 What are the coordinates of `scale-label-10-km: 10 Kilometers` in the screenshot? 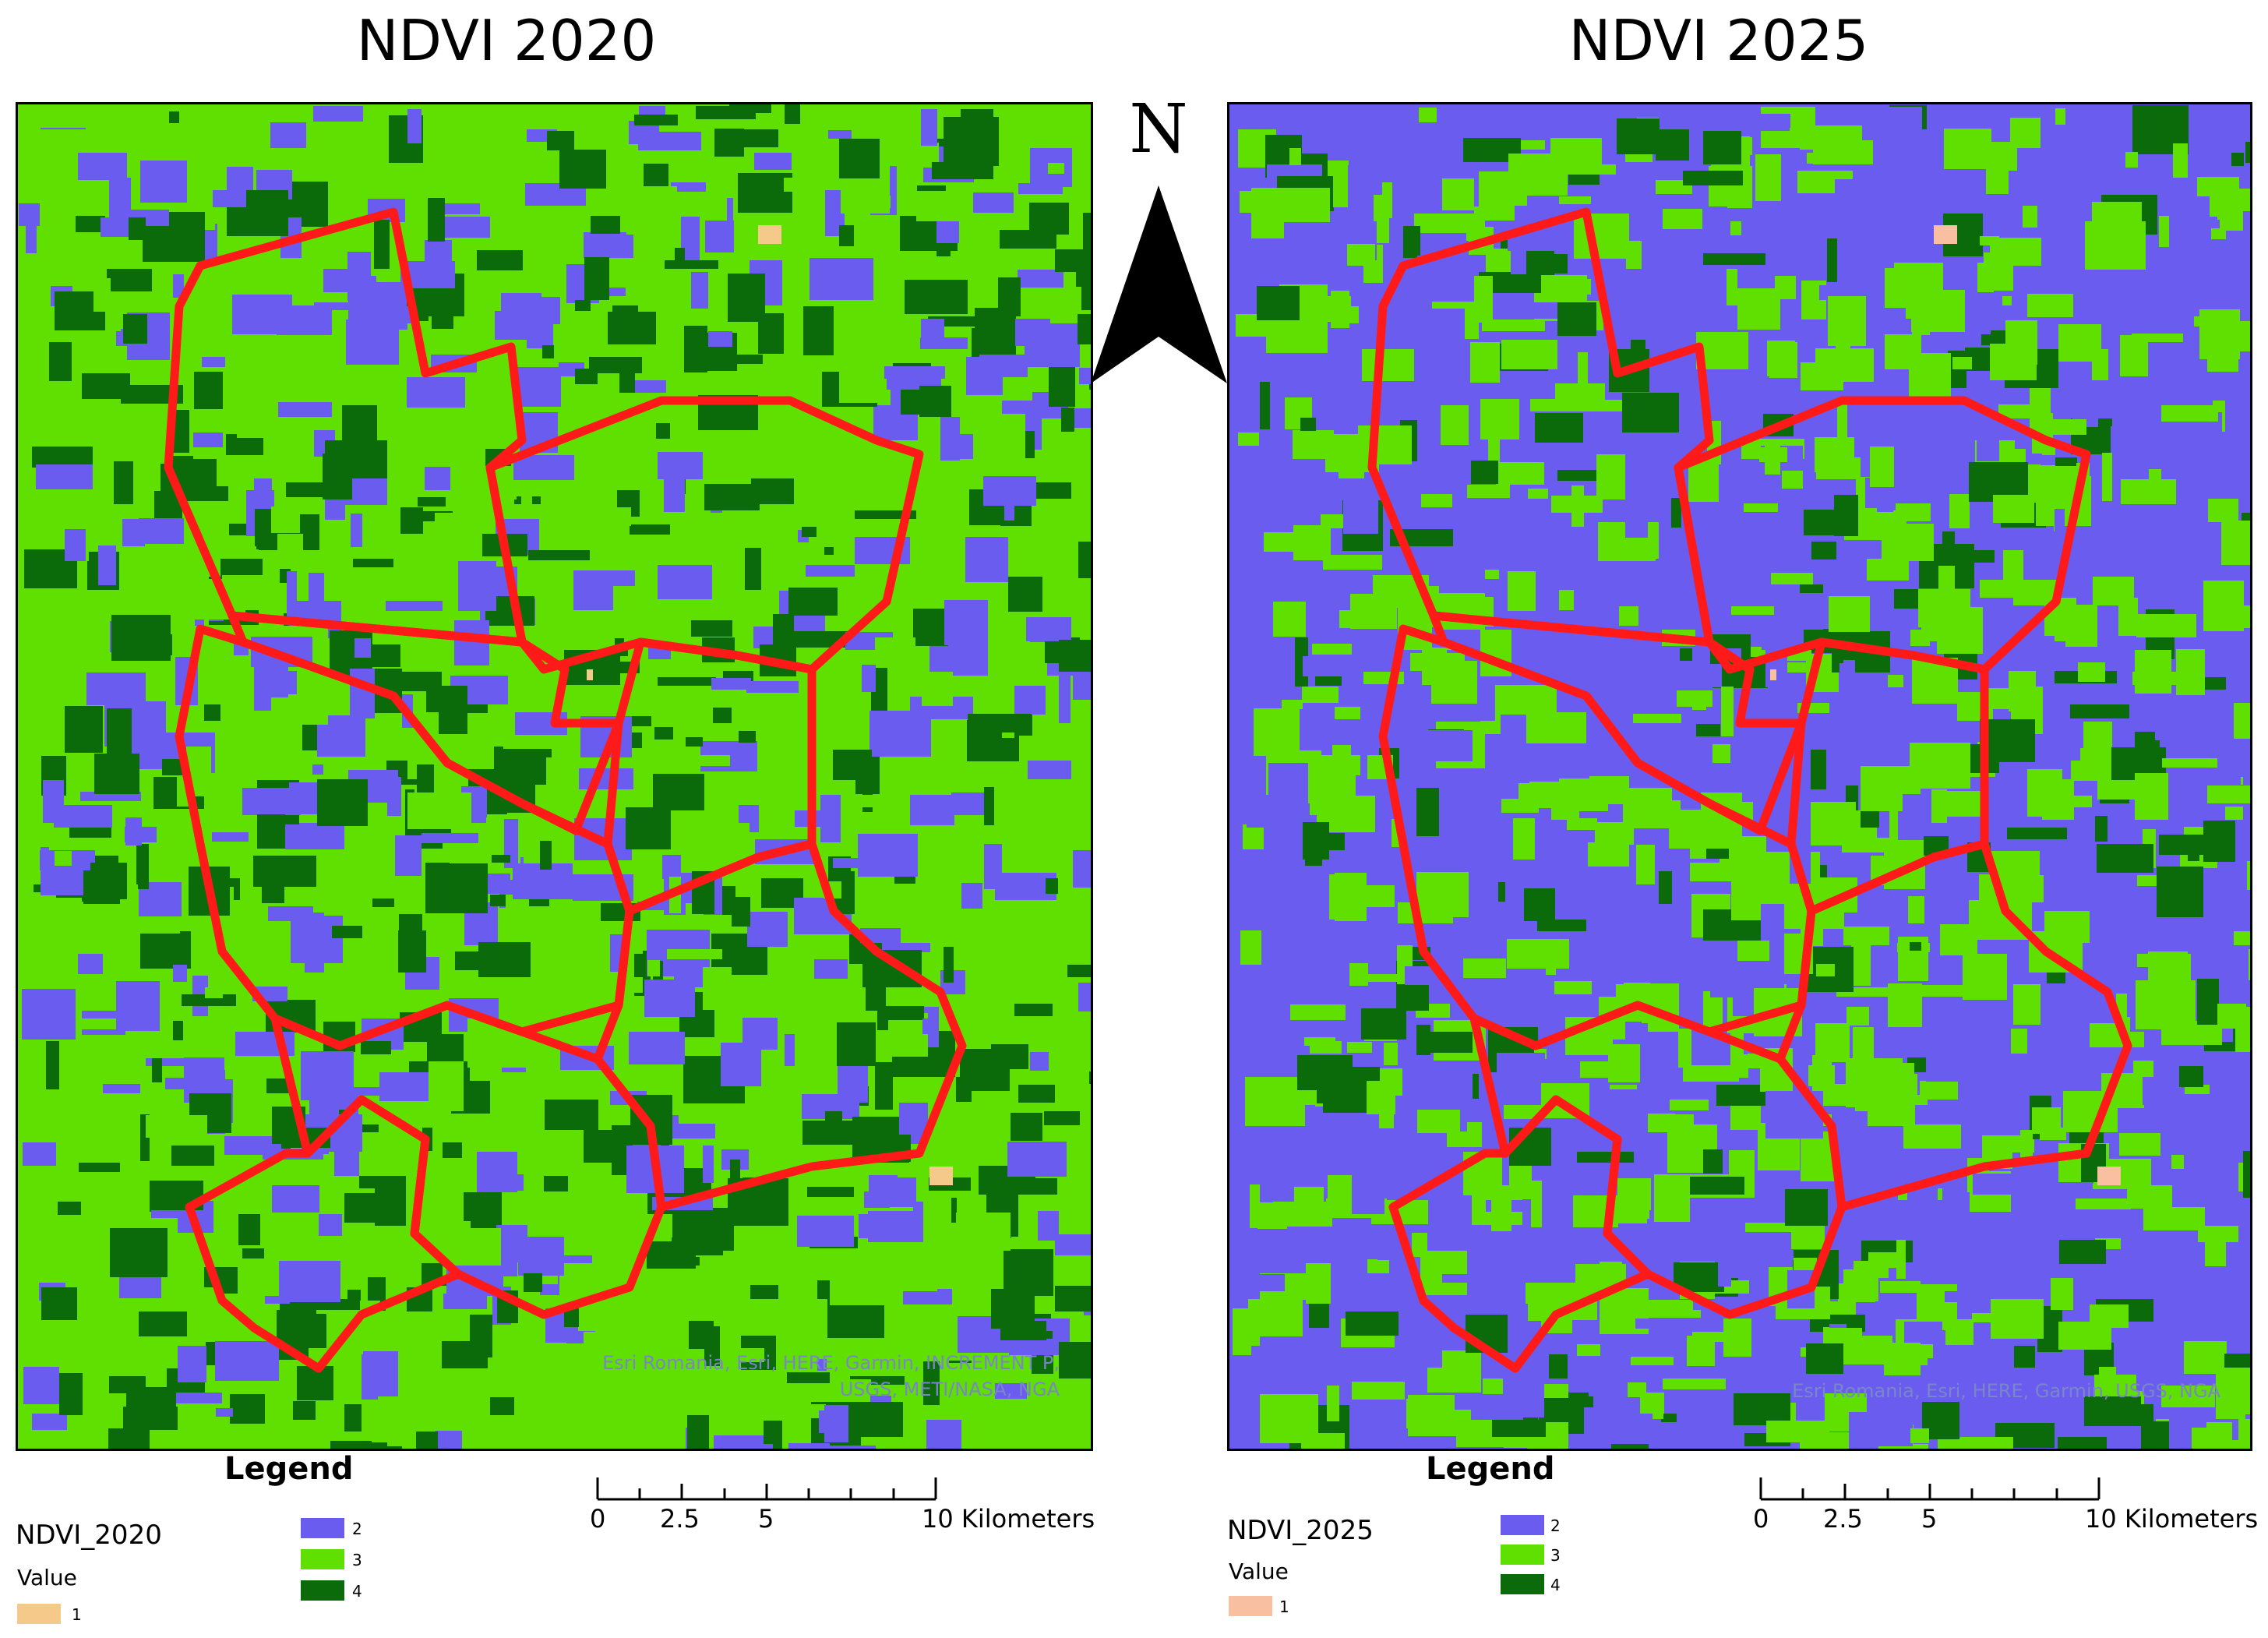 It's located at (2172, 1519).